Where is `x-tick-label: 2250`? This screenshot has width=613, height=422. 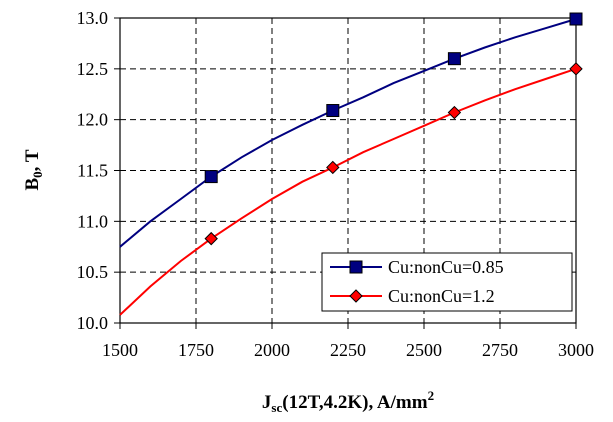 x-tick-label: 2250 is located at coordinates (348, 350).